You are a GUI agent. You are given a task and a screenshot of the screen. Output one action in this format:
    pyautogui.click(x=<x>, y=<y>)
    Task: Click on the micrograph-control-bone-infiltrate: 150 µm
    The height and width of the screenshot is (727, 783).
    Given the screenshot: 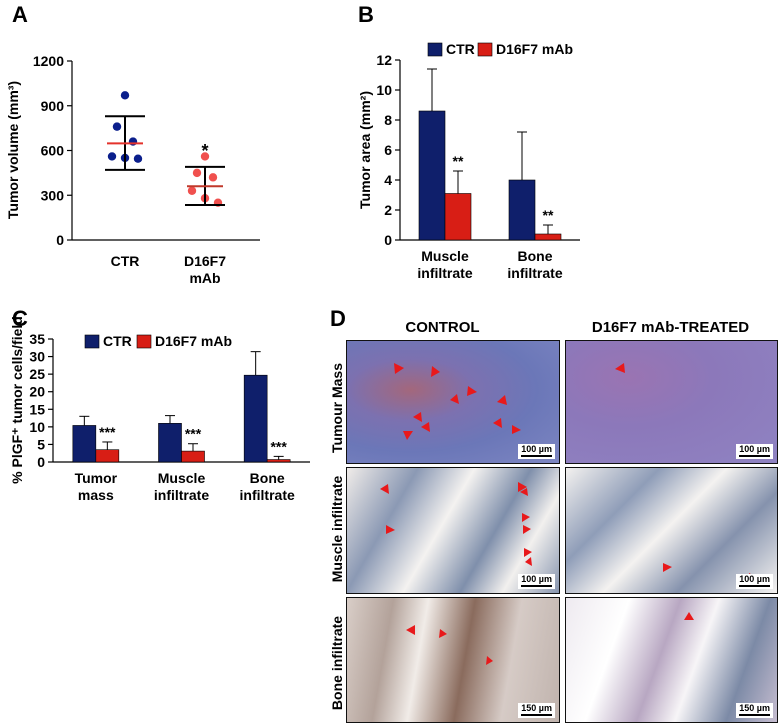 What is the action you would take?
    pyautogui.click(x=453, y=660)
    